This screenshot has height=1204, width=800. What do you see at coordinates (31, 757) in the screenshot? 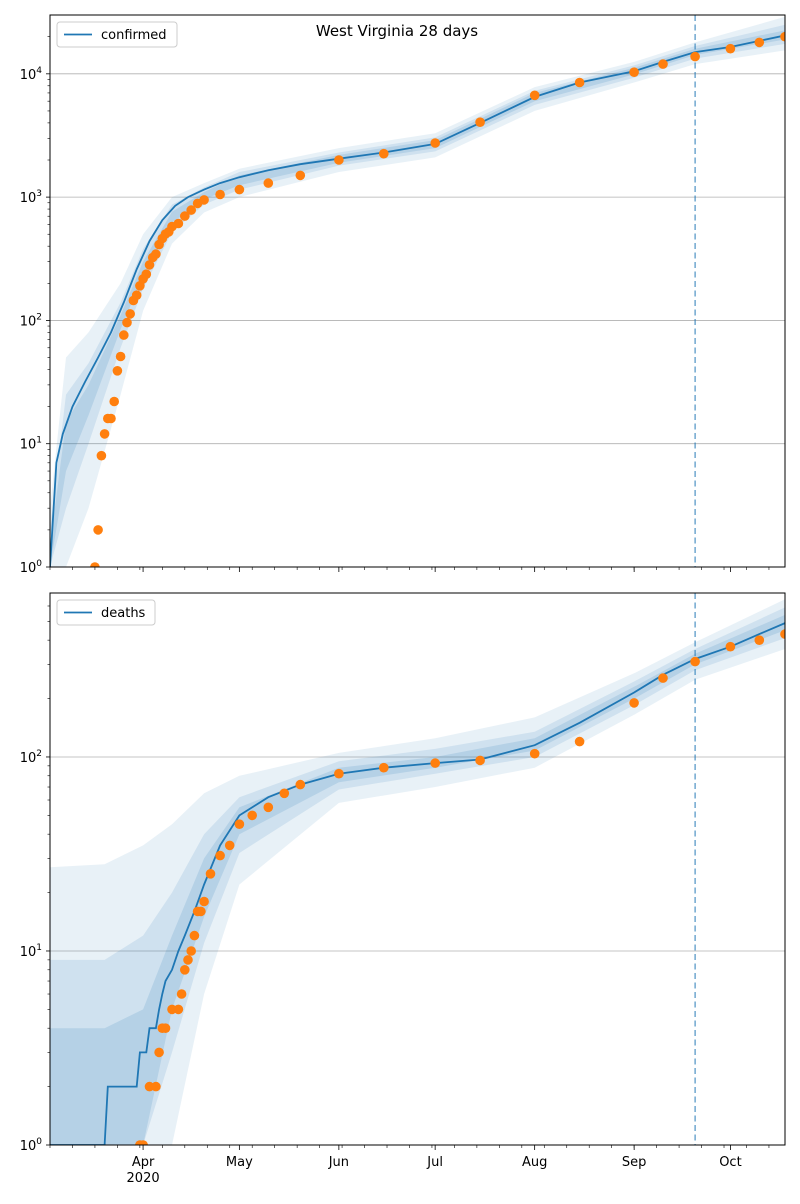
I see `y-tick-label: 10²` at bounding box center [31, 757].